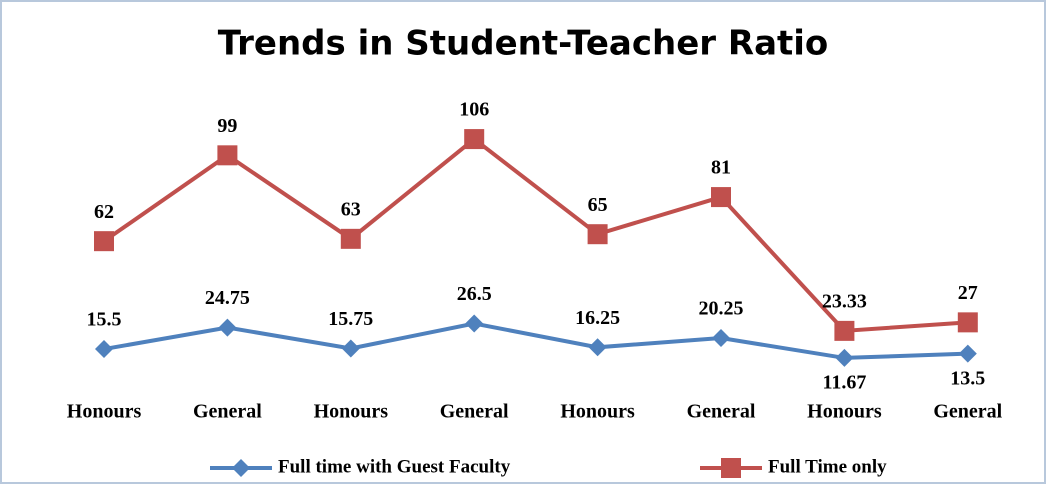 The height and width of the screenshot is (485, 1047). What do you see at coordinates (844, 383) in the screenshot?
I see `data-label: 11.67` at bounding box center [844, 383].